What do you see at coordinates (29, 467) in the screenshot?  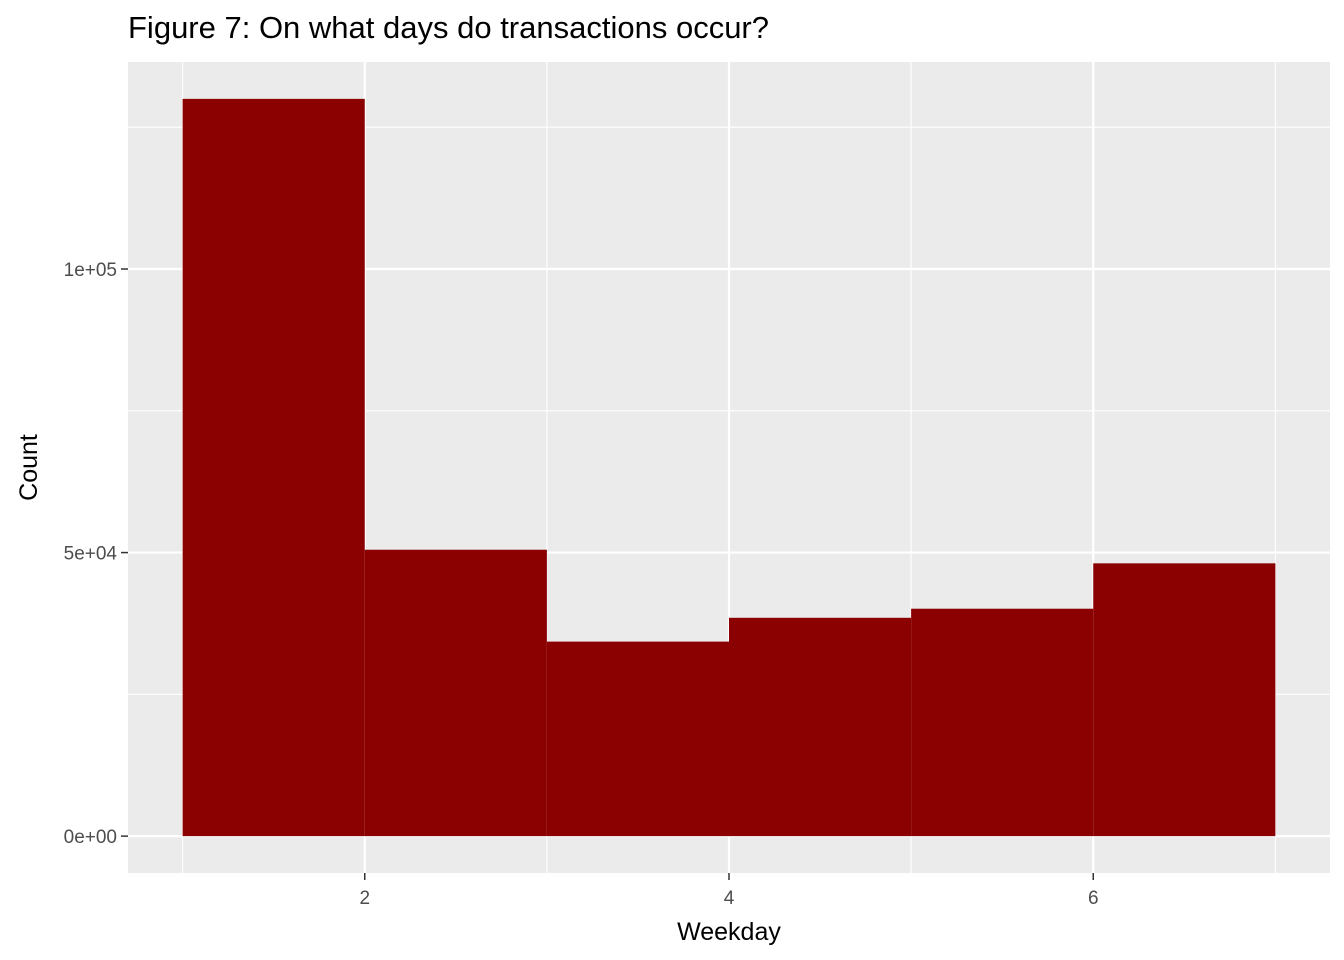 I see `y-axis-title: Count` at bounding box center [29, 467].